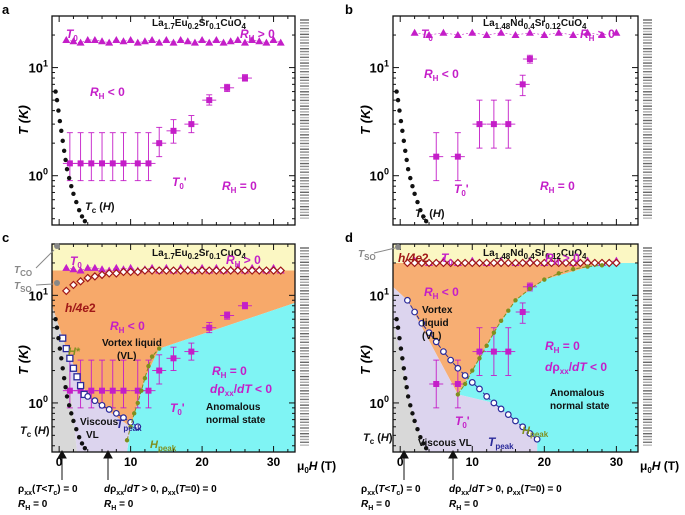 This screenshot has width=685, height=515. What do you see at coordinates (74, 352) in the screenshot?
I see `label-Hstar-c: H*` at bounding box center [74, 352].